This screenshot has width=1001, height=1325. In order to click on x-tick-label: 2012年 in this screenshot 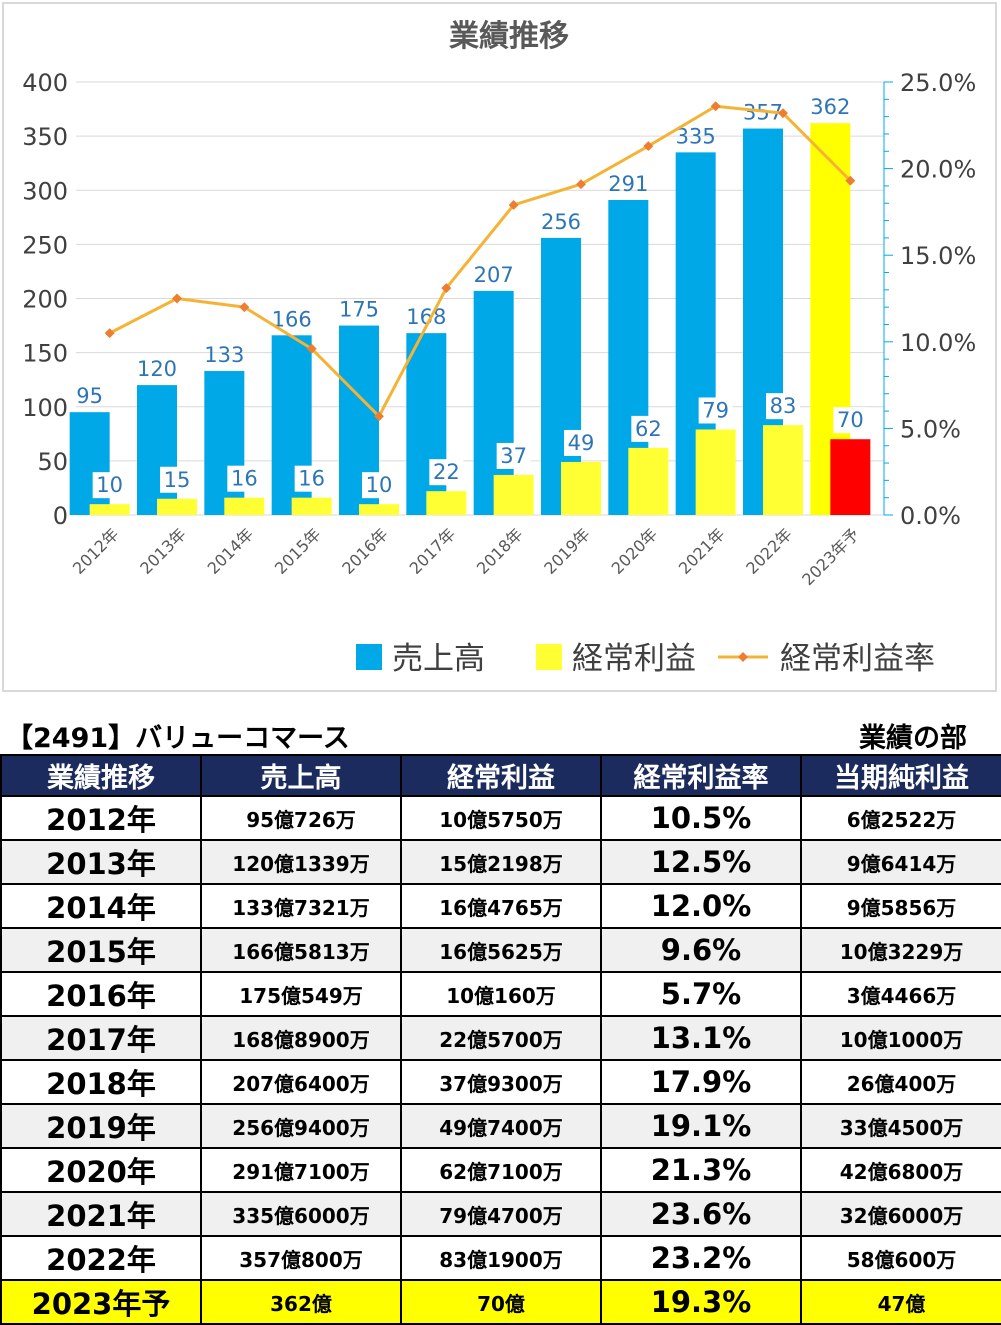, I will do `click(96, 551)`.